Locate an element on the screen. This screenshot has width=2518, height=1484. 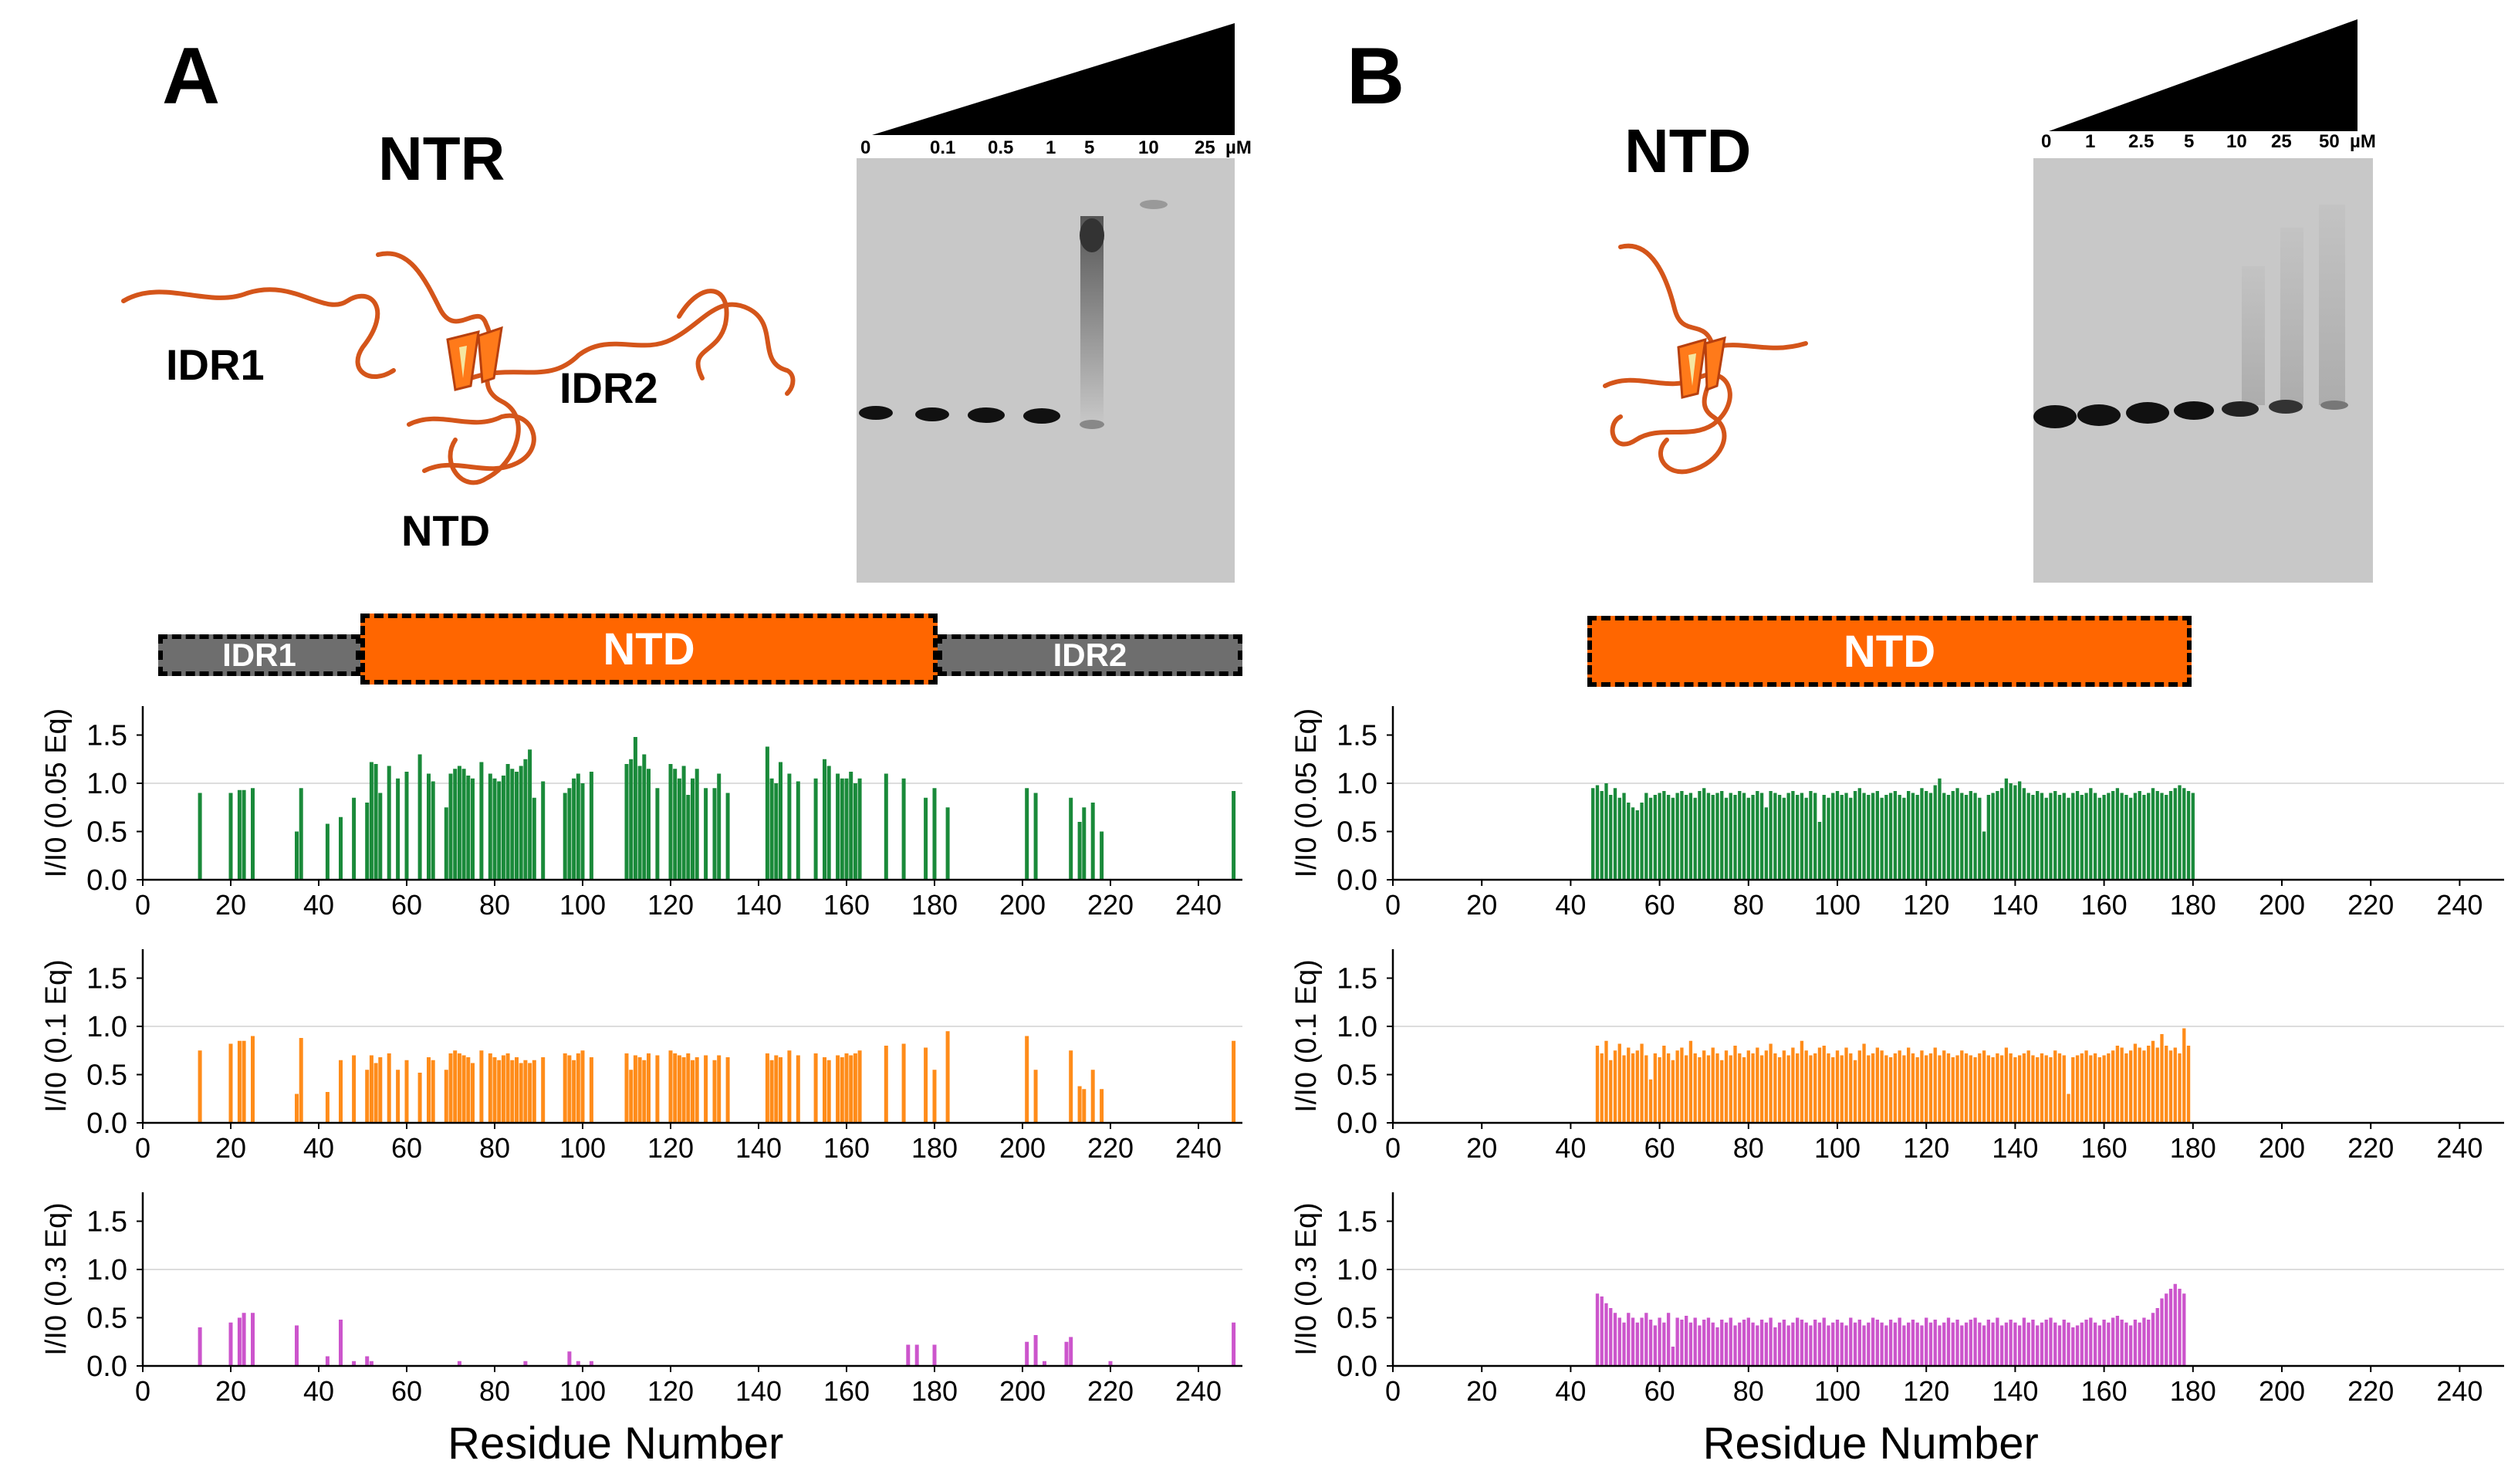
gel-b-lane-label: 5 is located at coordinates (2189, 141).